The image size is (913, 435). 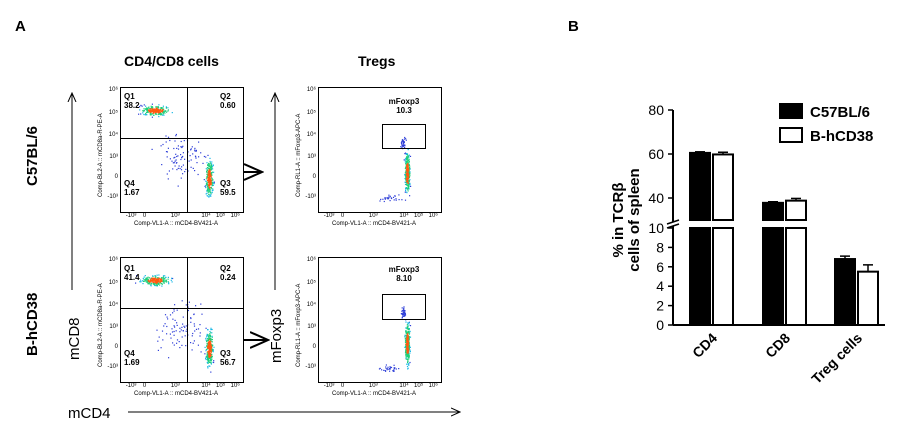 What do you see at coordinates (380, 150) in the screenshot?
I see `flow-plot-treg-c57: mFoxp3 10.3` at bounding box center [380, 150].